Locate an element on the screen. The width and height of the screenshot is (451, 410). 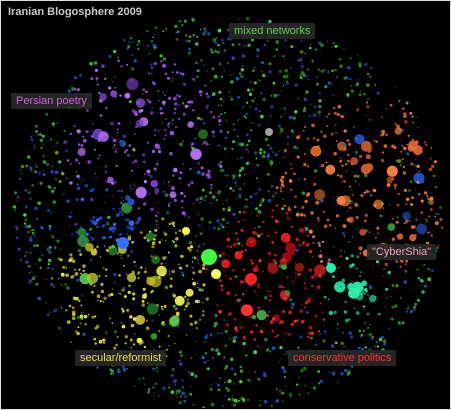
hub-node is located at coordinates (209, 257).